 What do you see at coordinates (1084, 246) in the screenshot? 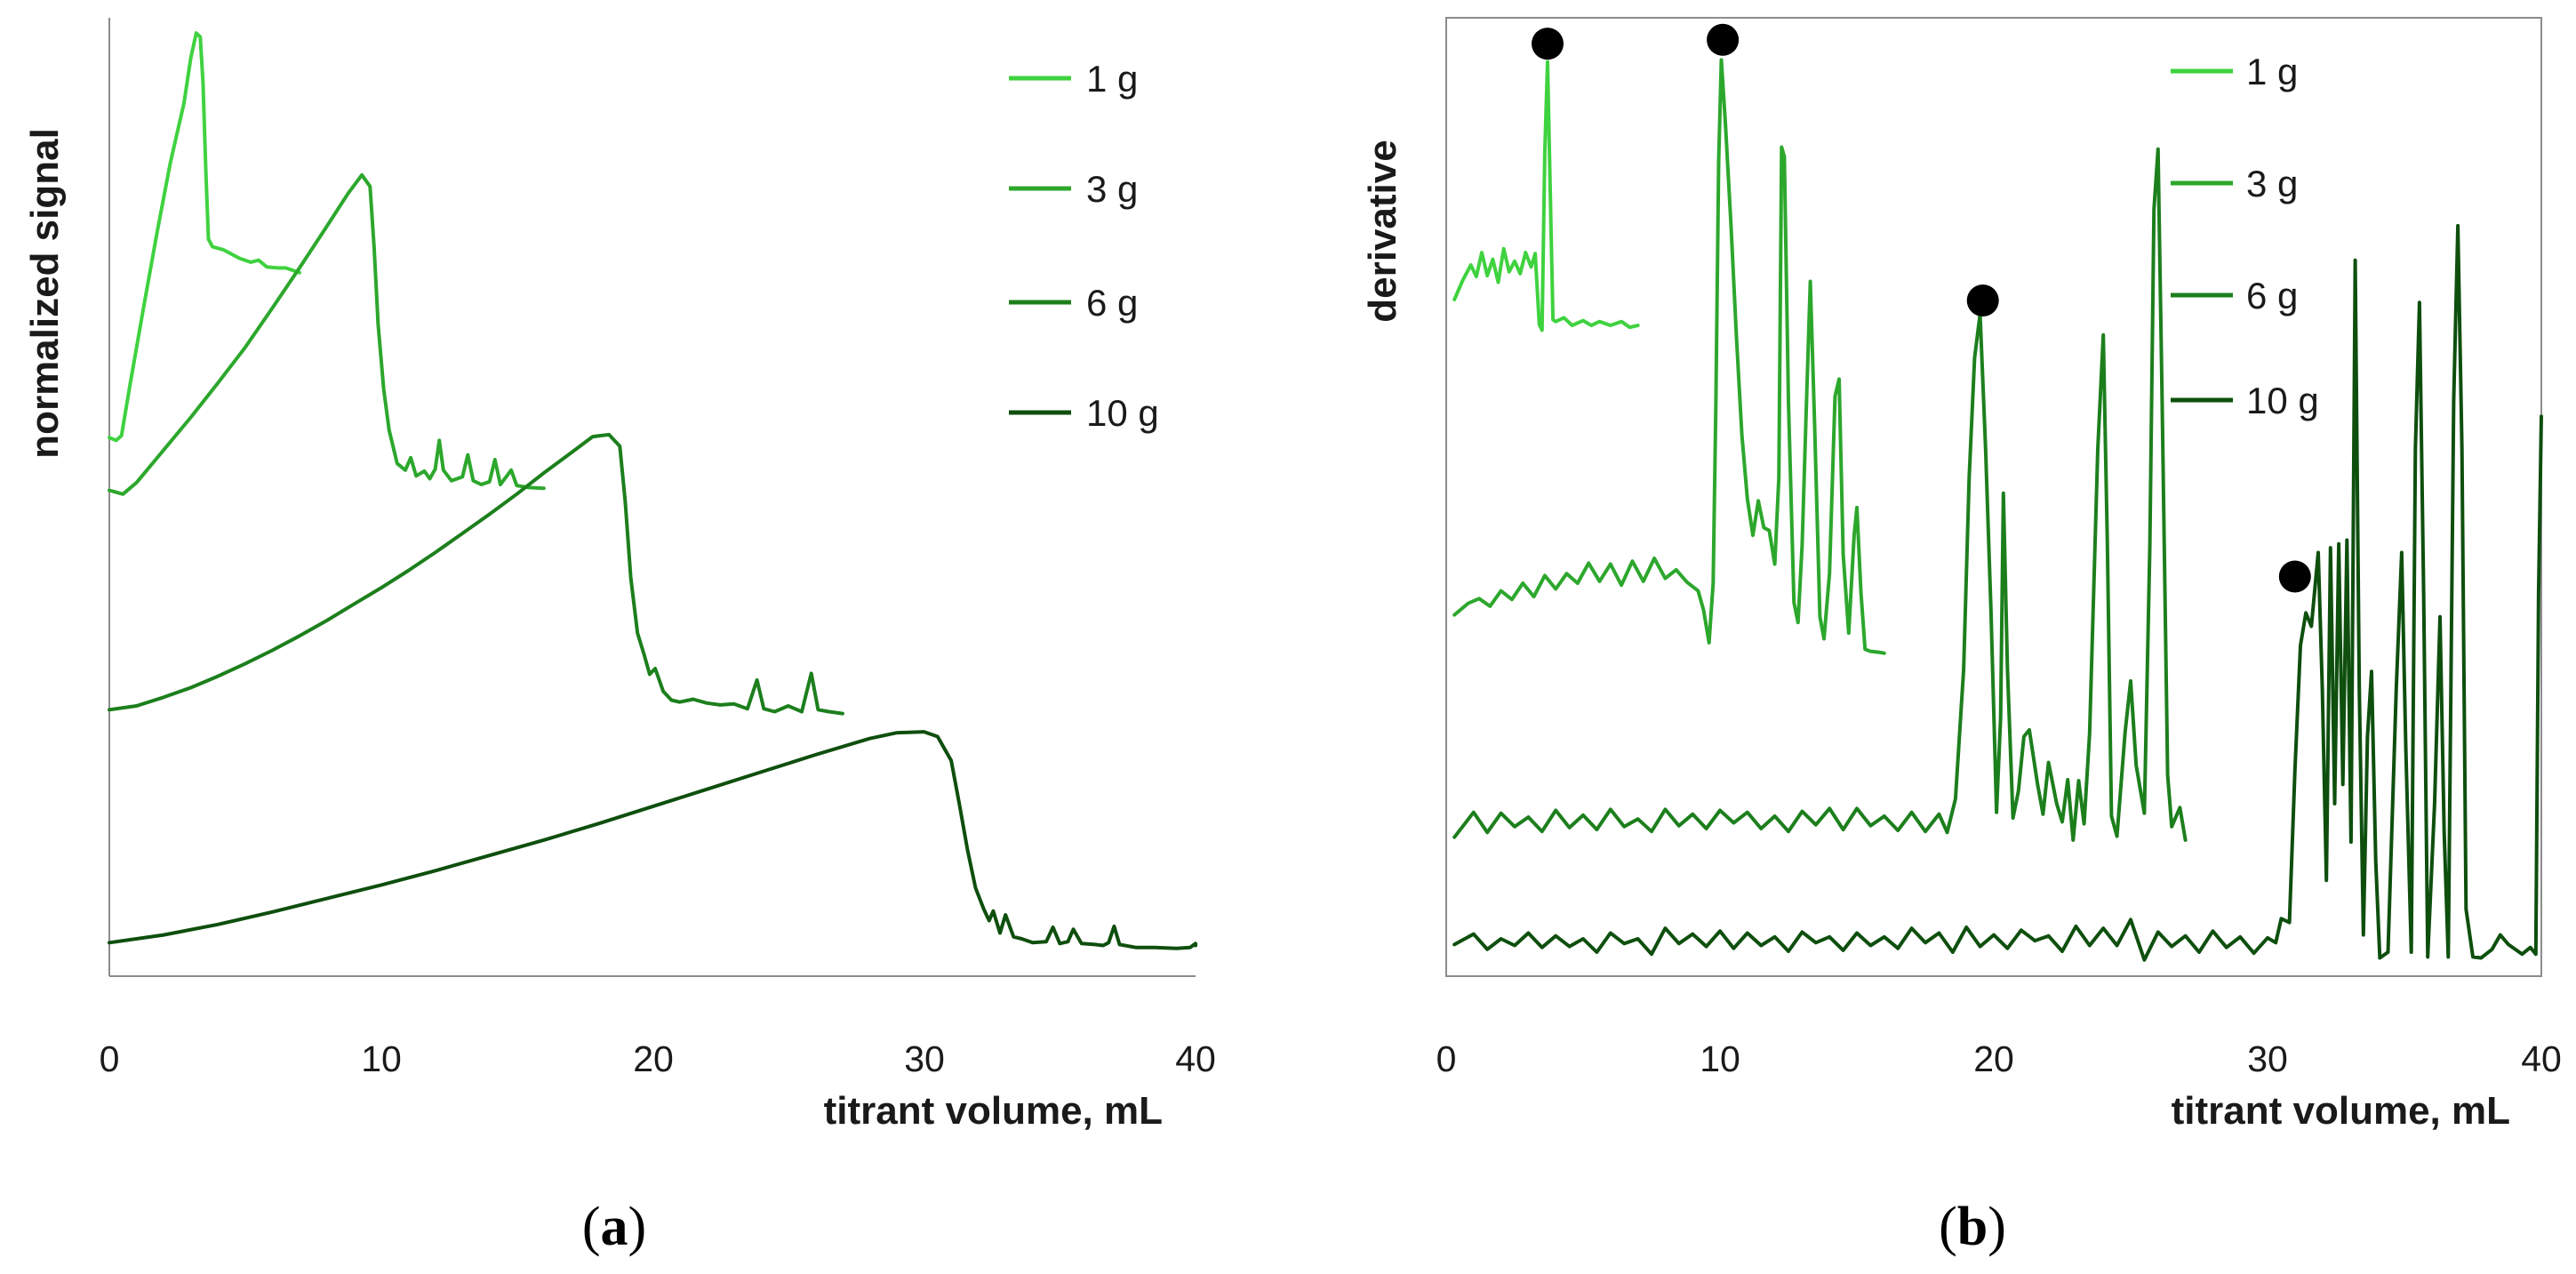
I see `legend-a: 1 g 3 g 6 g 10 g` at bounding box center [1084, 246].